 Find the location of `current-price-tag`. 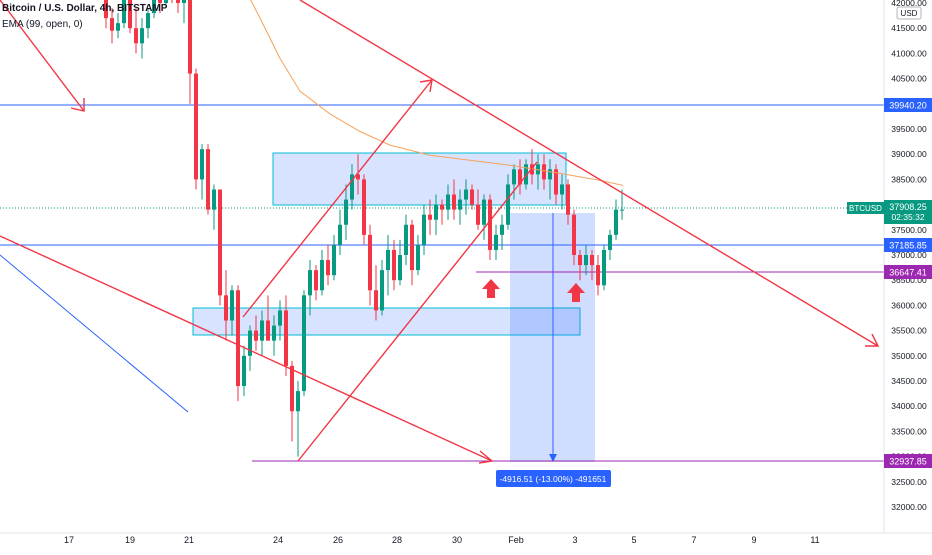

current-price-tag is located at coordinates (908, 212).